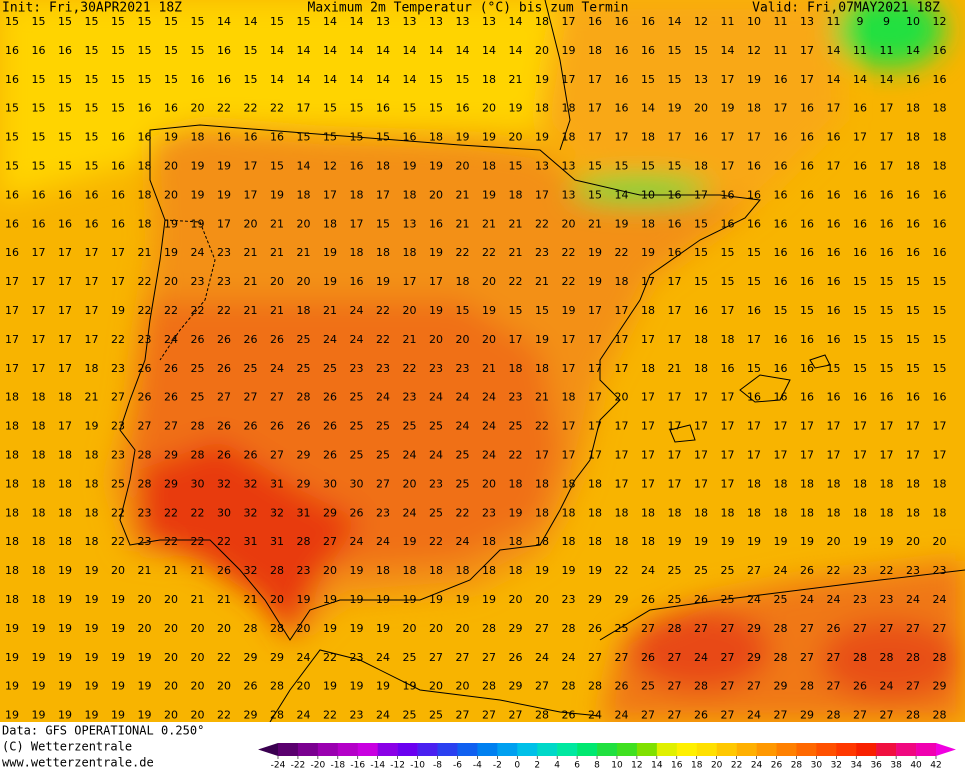 This screenshot has height=778, width=965. Describe the element at coordinates (377, 766) in the screenshot. I see `colorbar-label: -14` at that location.